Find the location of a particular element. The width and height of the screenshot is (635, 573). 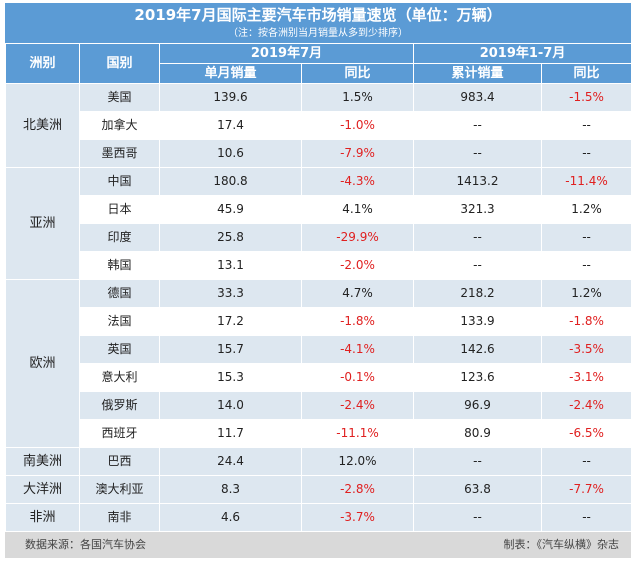

table-row: 日本 45.9 4.1% 321.3 1.2% is located at coordinates (319, 209).